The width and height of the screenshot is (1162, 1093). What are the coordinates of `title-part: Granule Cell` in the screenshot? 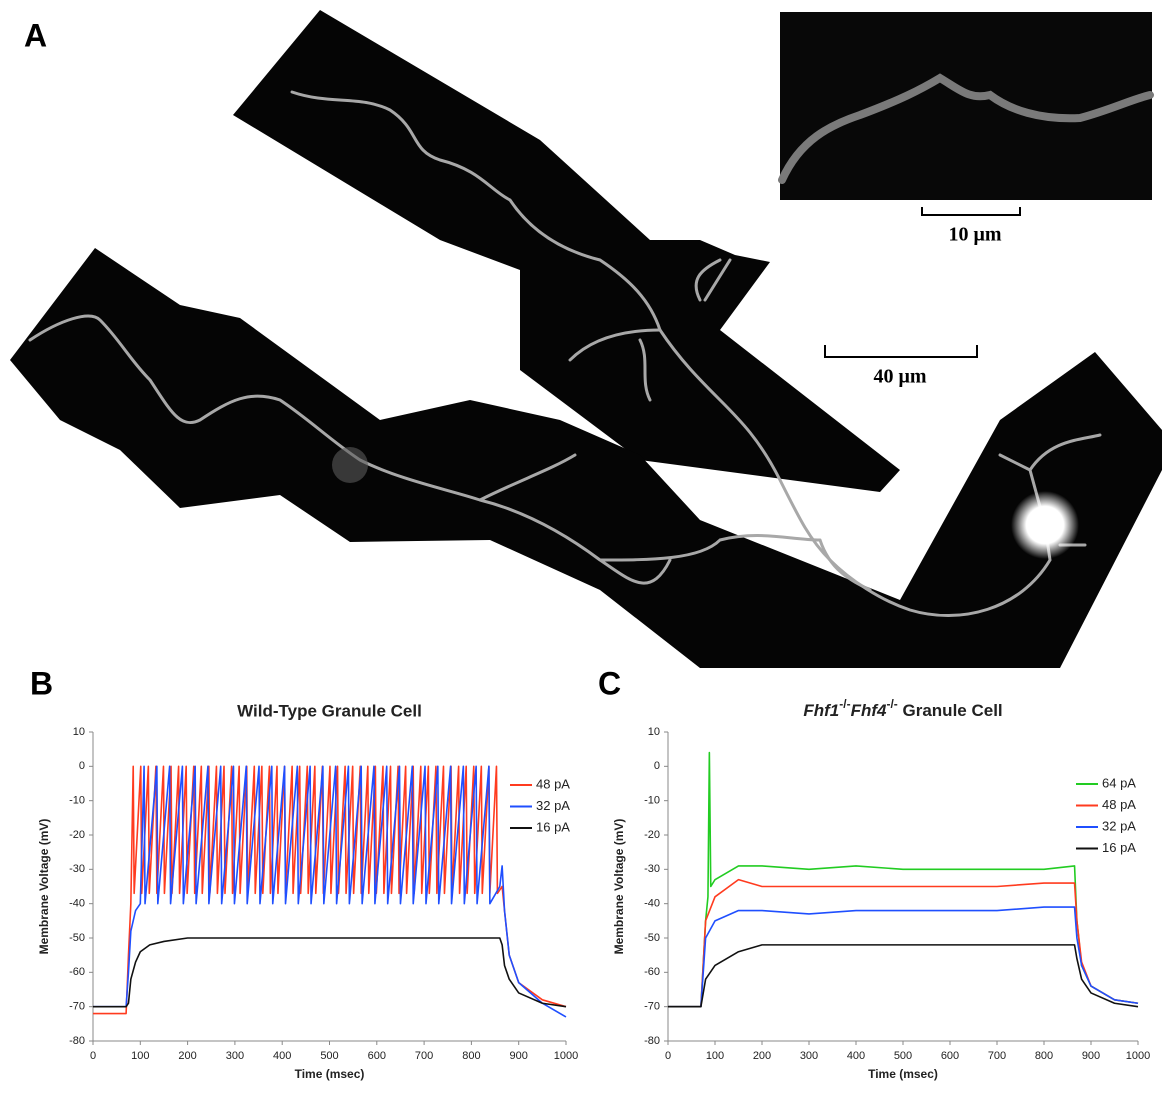 It's located at (950, 710).